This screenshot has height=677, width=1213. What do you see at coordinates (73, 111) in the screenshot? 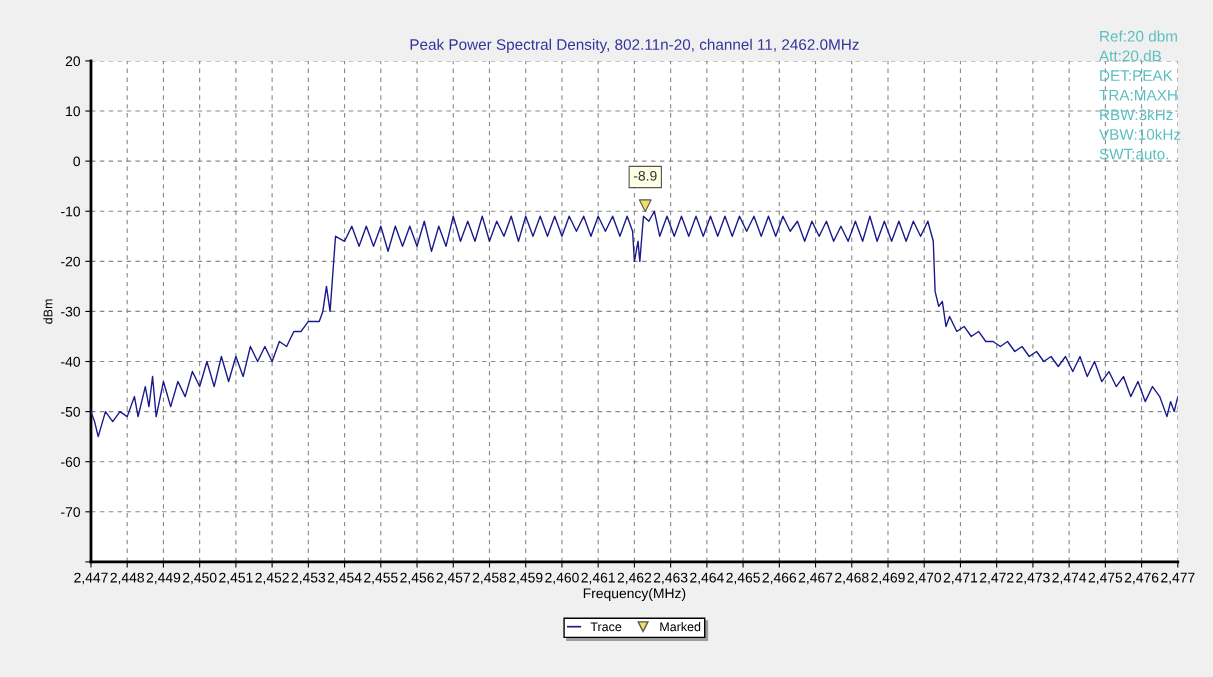
I see `y-tick-label: 10` at bounding box center [73, 111].